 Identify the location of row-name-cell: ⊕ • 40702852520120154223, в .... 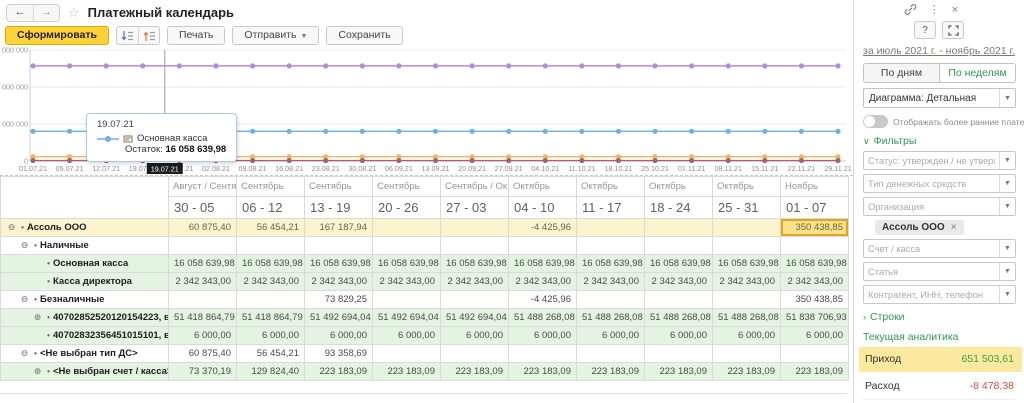
(84, 317).